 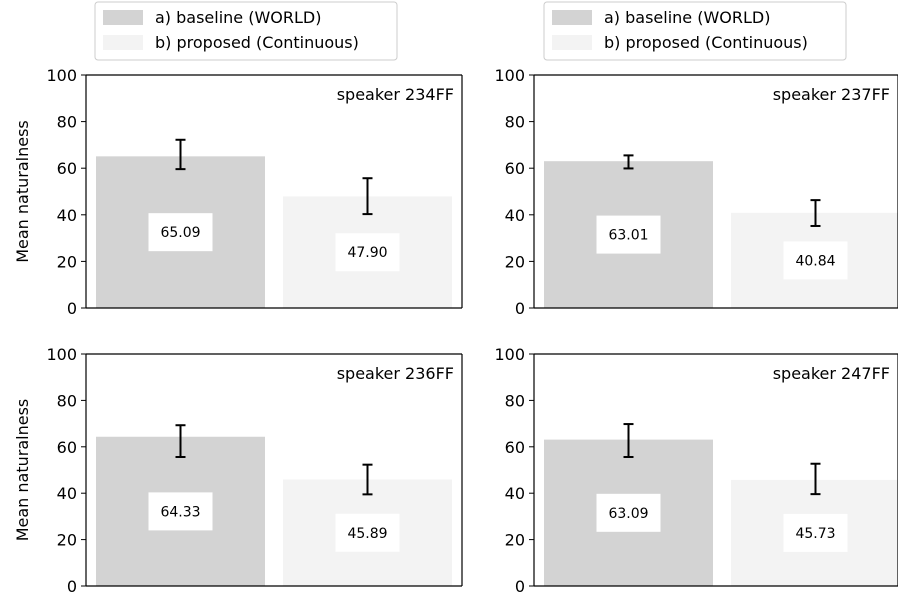 What do you see at coordinates (831, 94) in the screenshot?
I see `speaker-annotation: speaker 237FF` at bounding box center [831, 94].